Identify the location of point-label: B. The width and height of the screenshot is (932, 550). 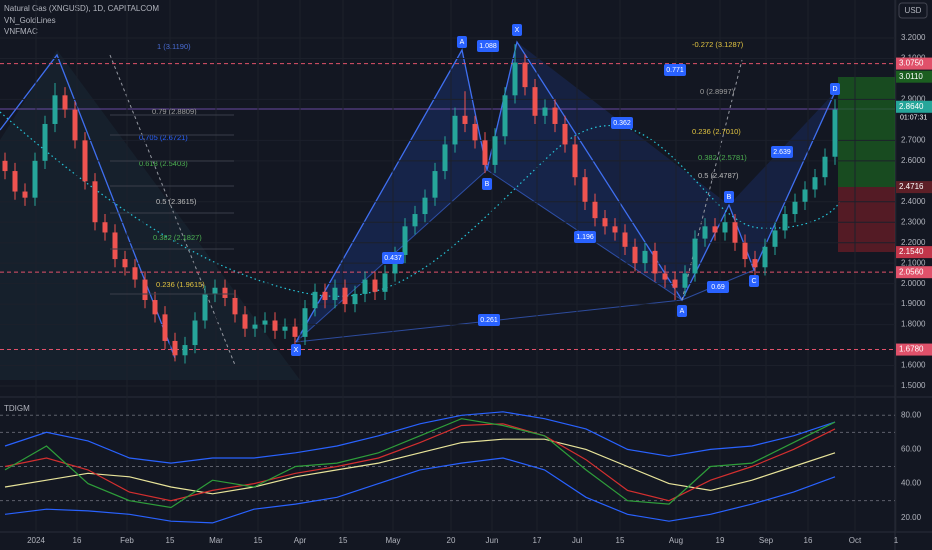
(729, 197).